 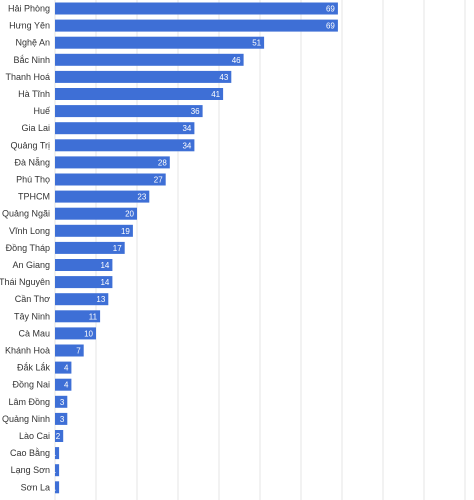 What do you see at coordinates (41, 111) in the screenshot?
I see `category-label: Huế` at bounding box center [41, 111].